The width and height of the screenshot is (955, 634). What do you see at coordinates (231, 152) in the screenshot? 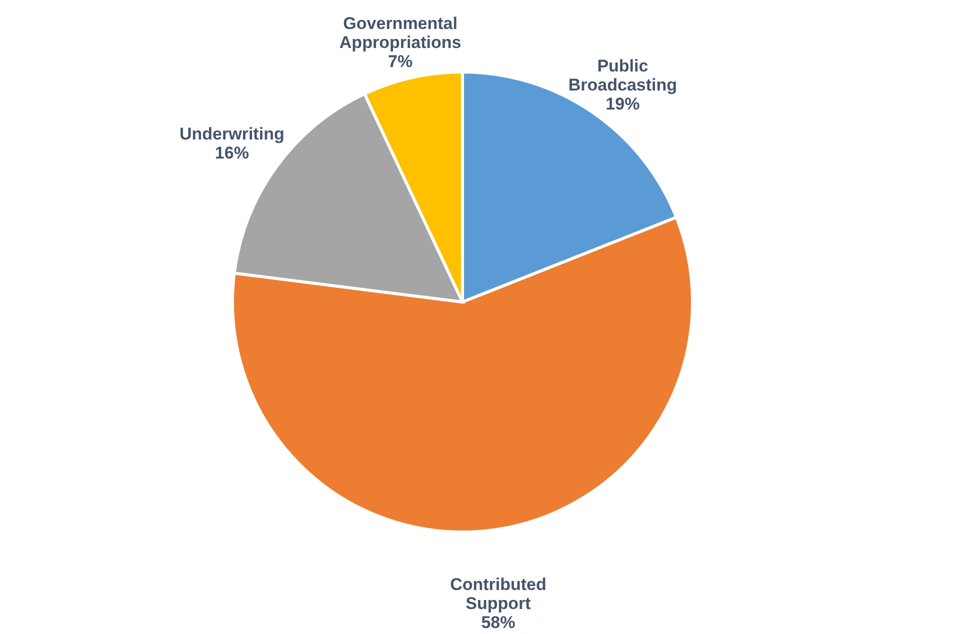
I see `data-label: 16%` at bounding box center [231, 152].